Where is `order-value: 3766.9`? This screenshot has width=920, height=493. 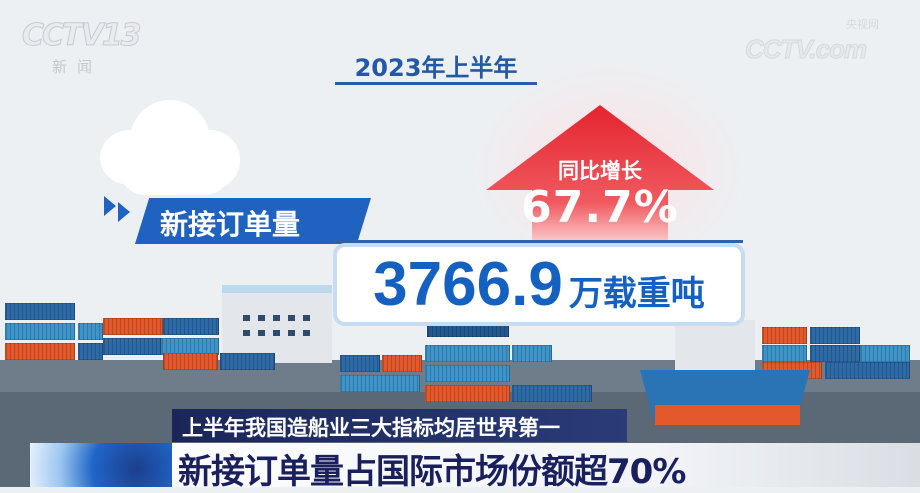 order-value: 3766.9 is located at coordinates (468, 284).